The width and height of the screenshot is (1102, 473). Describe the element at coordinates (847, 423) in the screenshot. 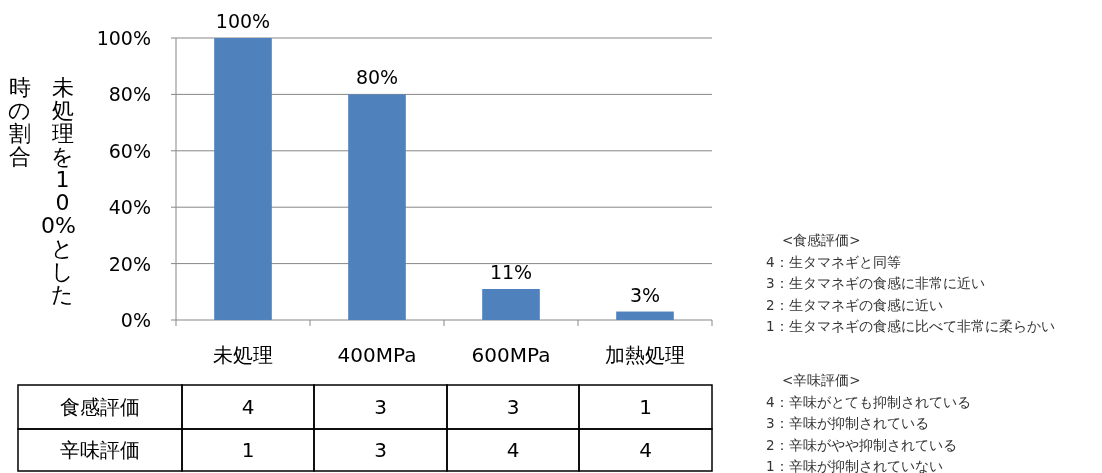

I see `text: 3：辛味が抑制されている` at that location.